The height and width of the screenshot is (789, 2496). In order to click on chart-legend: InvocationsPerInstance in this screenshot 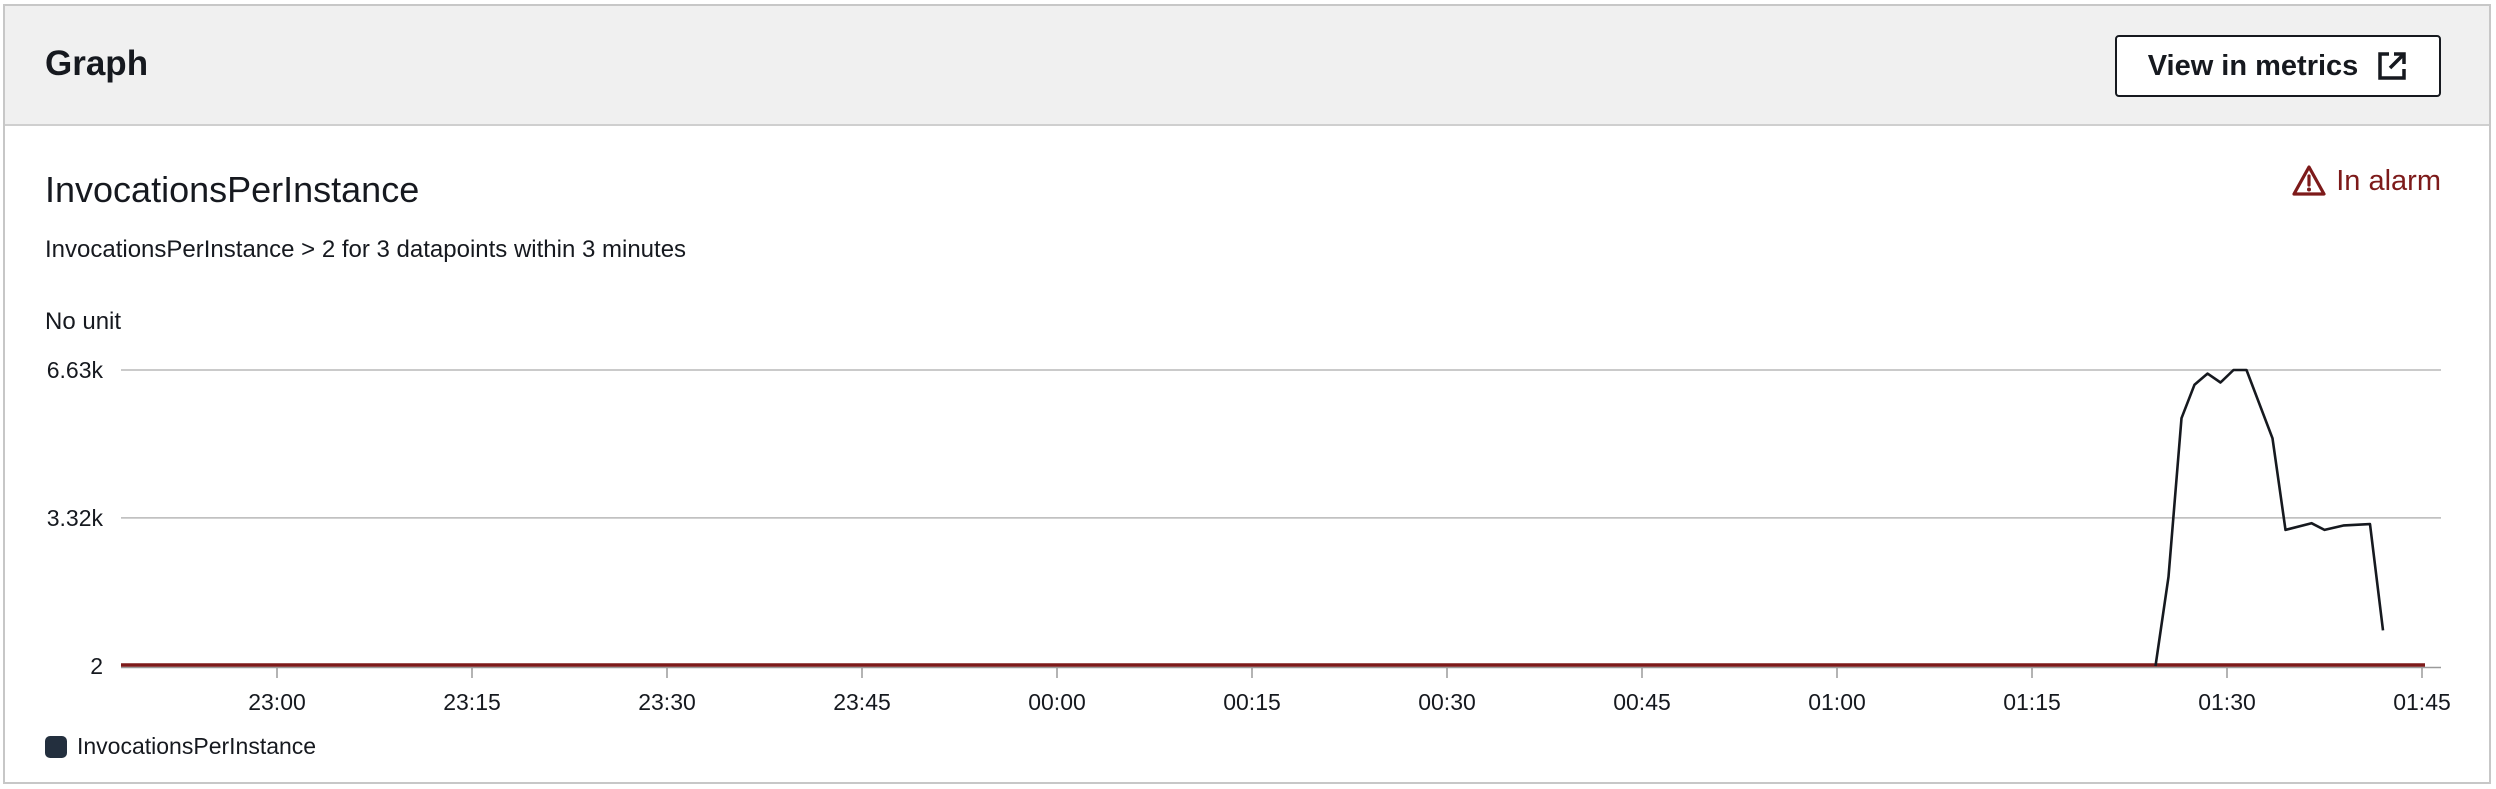, I will do `click(180, 746)`.